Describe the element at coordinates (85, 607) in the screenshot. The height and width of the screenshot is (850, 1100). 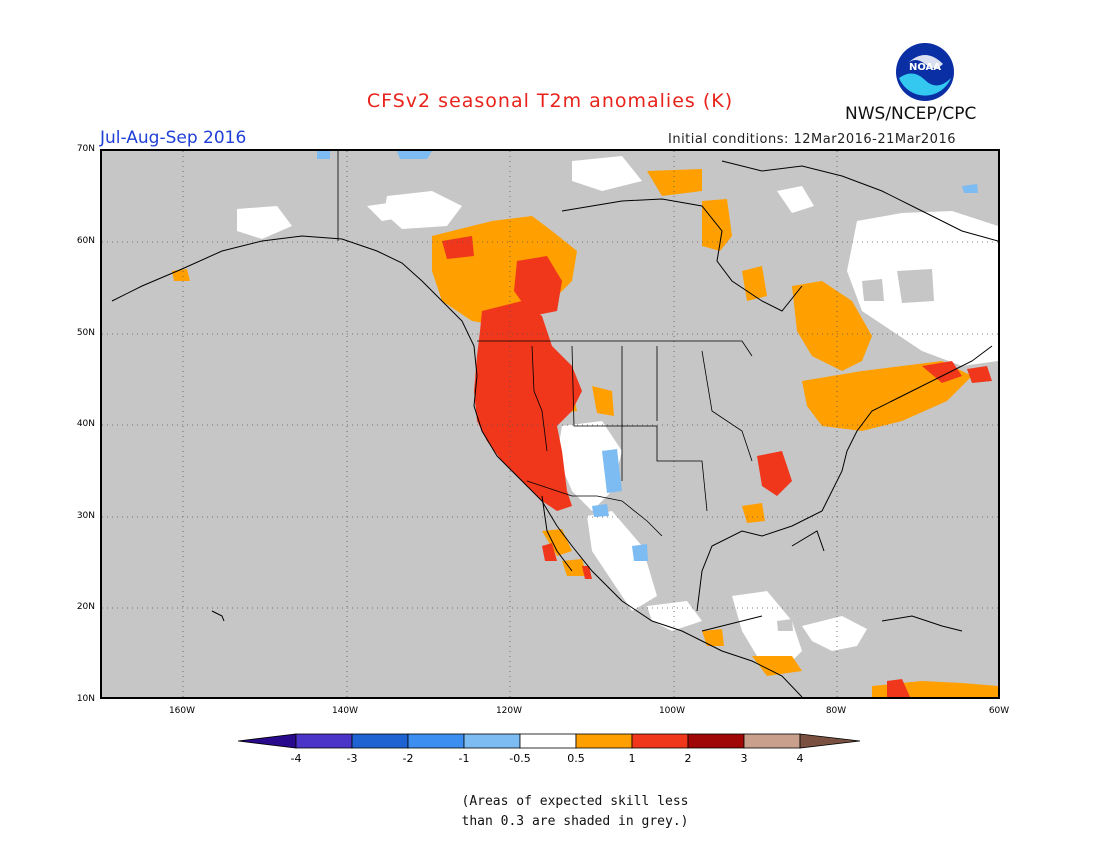
I see `lat-label-20n: 20N` at that location.